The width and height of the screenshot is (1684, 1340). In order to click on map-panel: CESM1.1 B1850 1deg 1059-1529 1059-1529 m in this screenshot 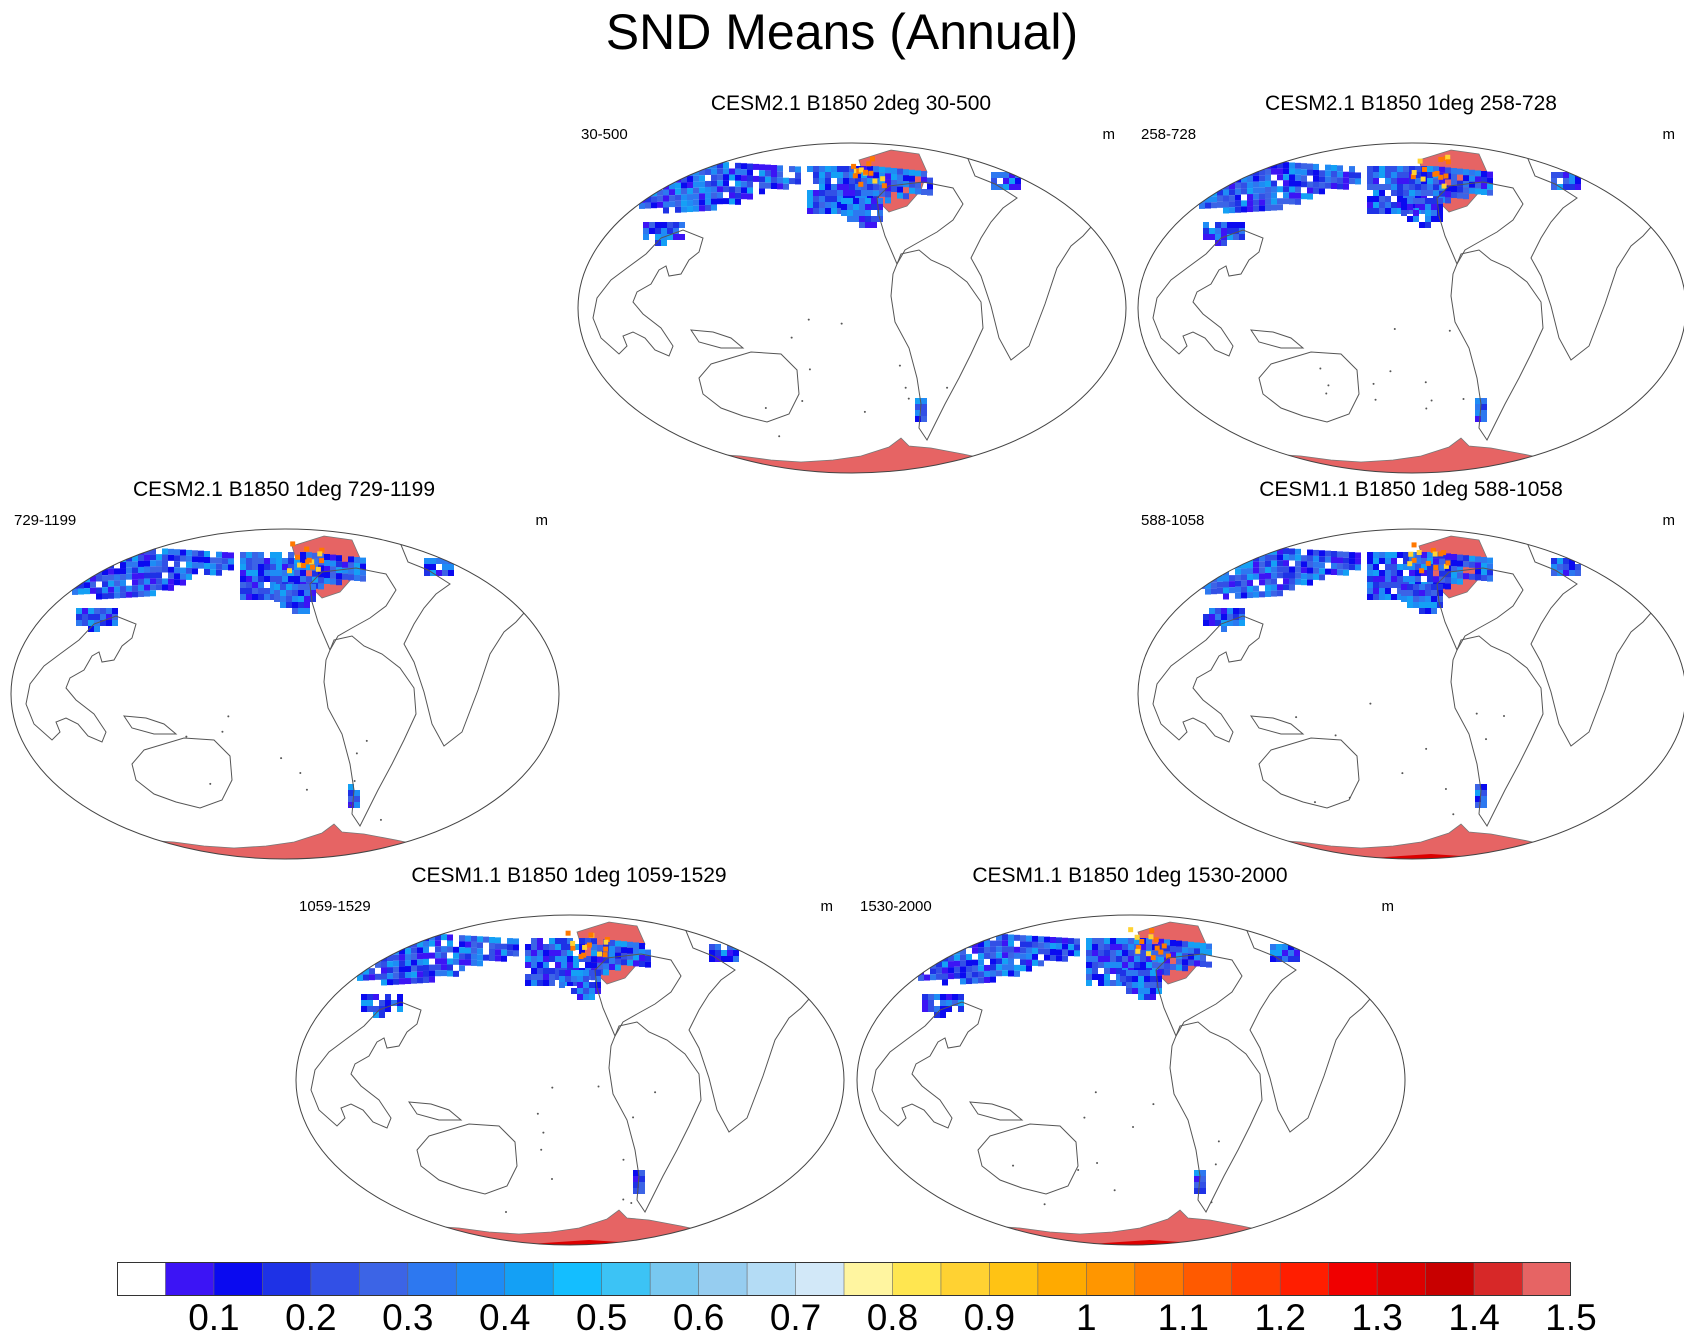, I will do `click(569, 1055)`.